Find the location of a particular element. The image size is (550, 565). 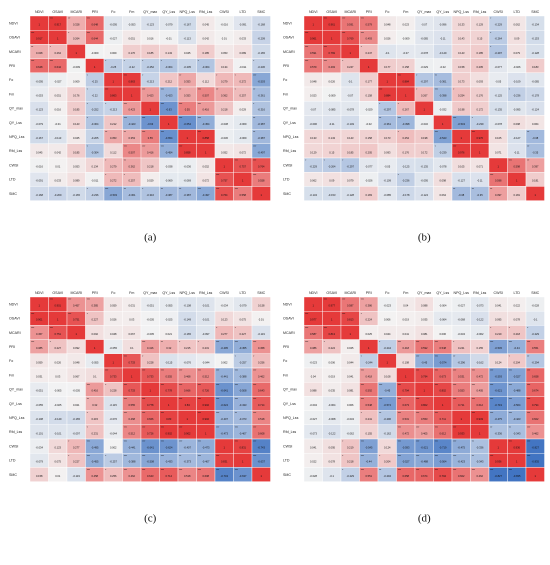

cell-value-label: 0.088 is located at coordinates (424, 306).